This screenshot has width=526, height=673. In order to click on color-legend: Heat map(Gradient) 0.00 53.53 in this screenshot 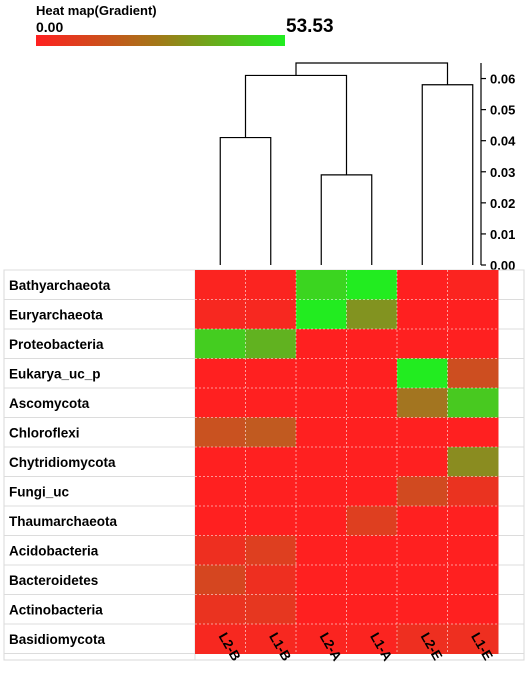, I will do `click(185, 24)`.